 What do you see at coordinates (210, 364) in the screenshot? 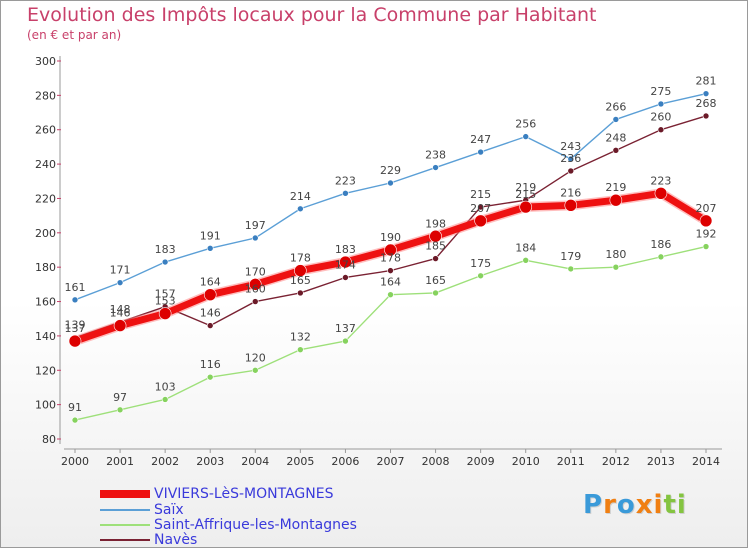
I see `data-label: 116` at bounding box center [210, 364].